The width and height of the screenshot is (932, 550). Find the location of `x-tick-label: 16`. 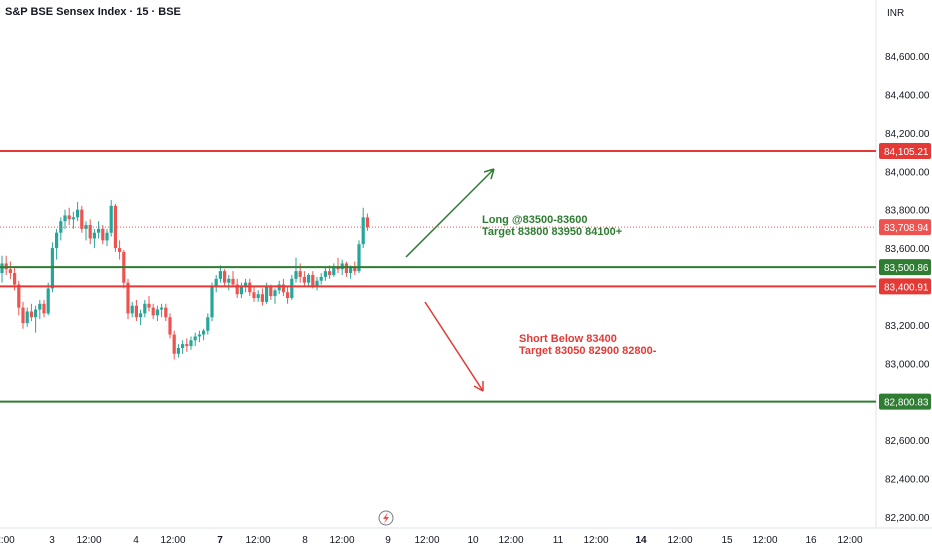

x-tick-label: 16 is located at coordinates (811, 540).